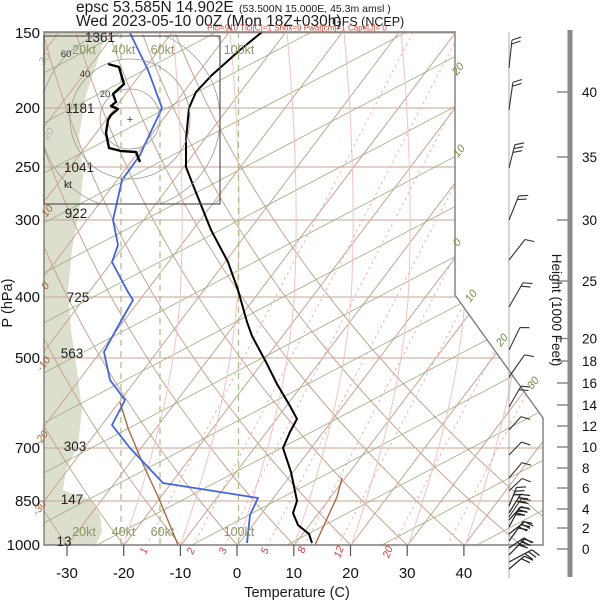 Image resolution: width=600 pixels, height=605 pixels. What do you see at coordinates (72, 353) in the screenshot?
I see `svg-text: 563` at bounding box center [72, 353].